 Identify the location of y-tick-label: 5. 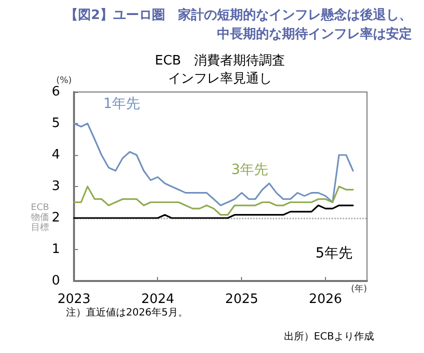
(56, 123).